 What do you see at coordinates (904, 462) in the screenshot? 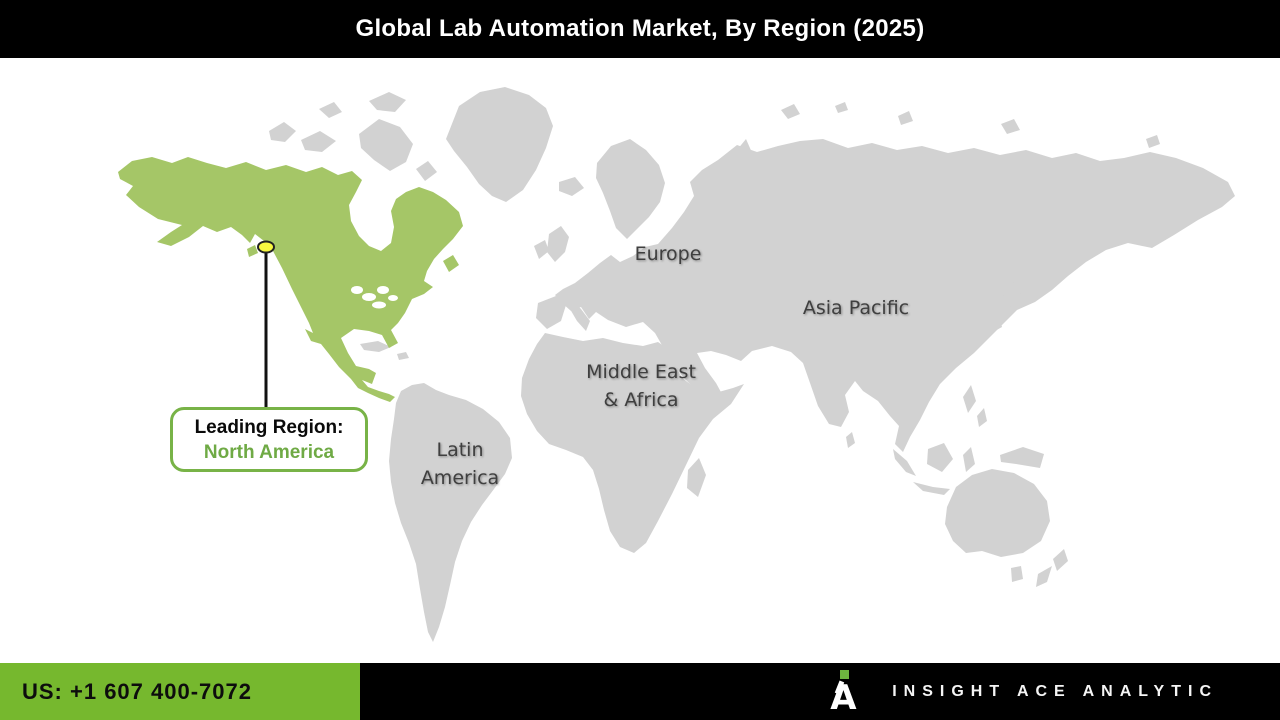
I see `sumatra` at bounding box center [904, 462].